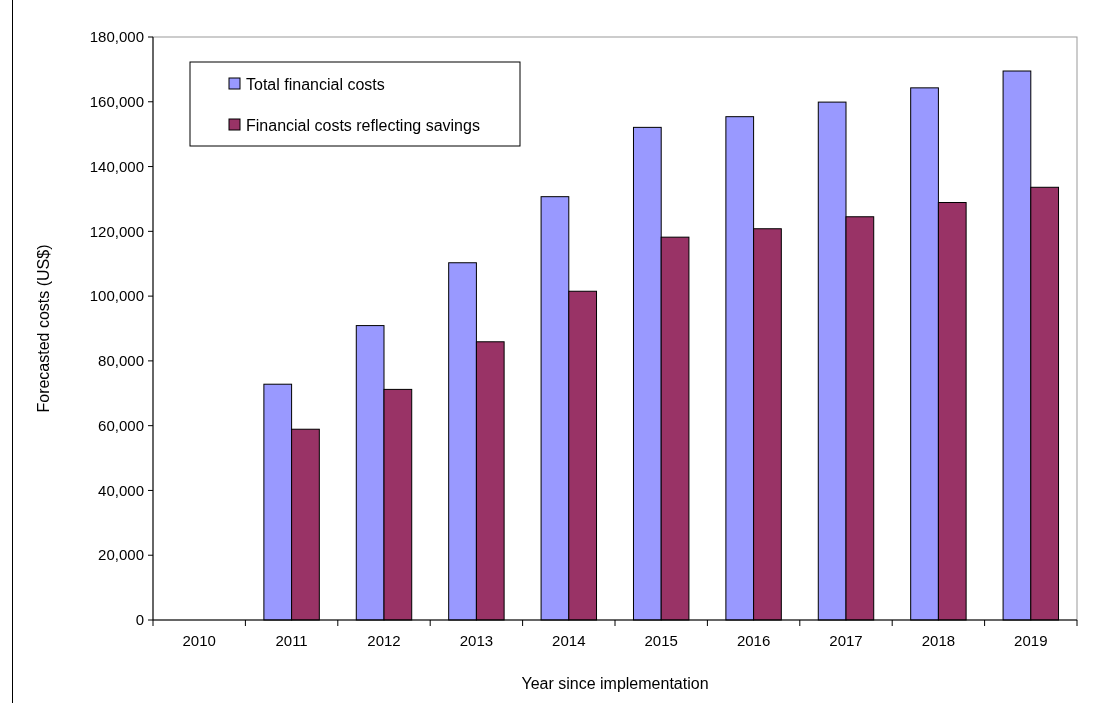  What do you see at coordinates (291, 640) in the screenshot?
I see `x-tick-label: 2011` at bounding box center [291, 640].